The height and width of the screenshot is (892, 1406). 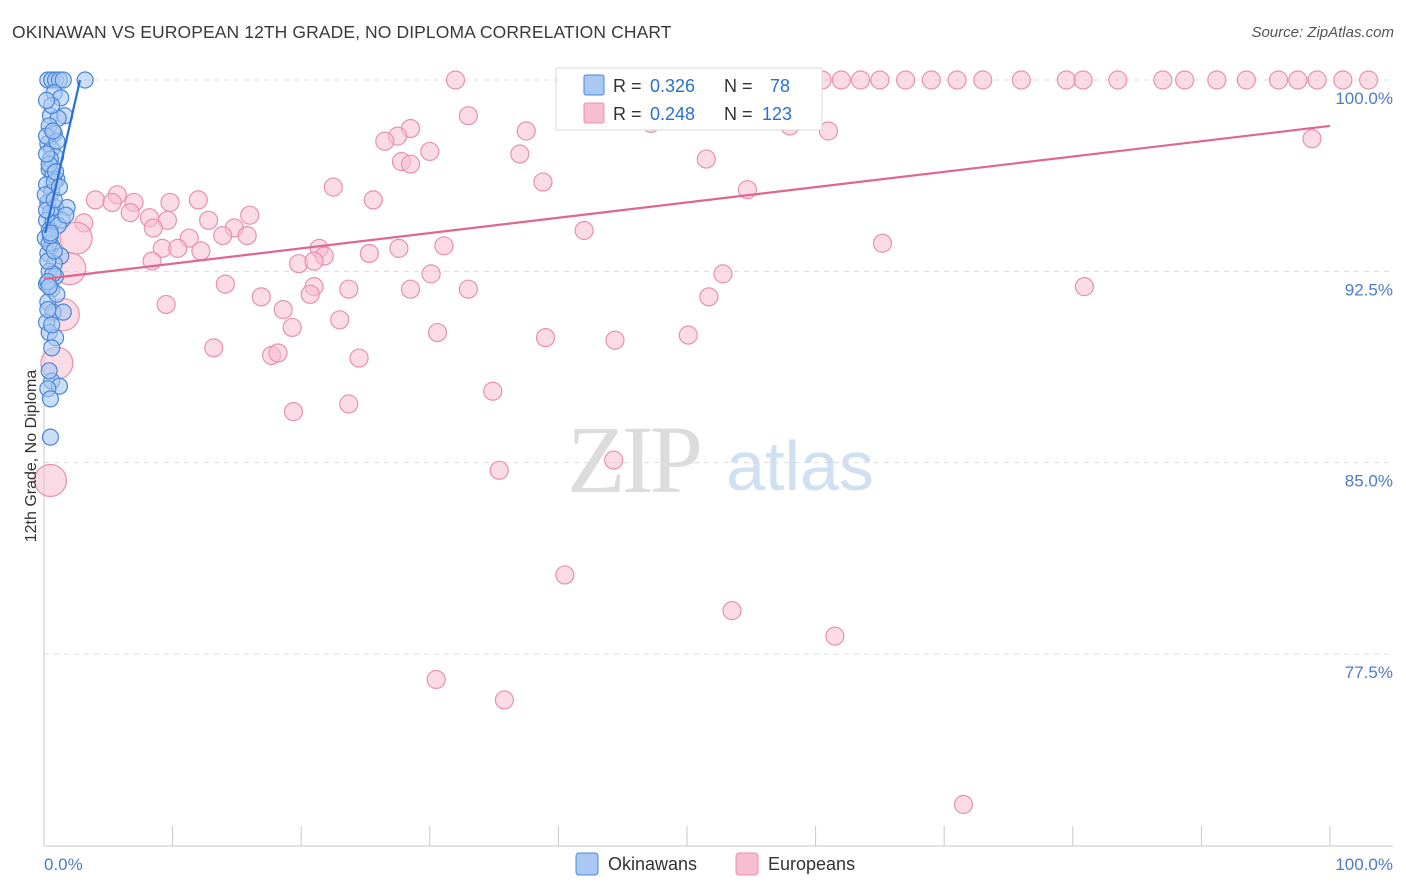 I want to click on legend-swatch-okinawans, so click(x=594, y=85).